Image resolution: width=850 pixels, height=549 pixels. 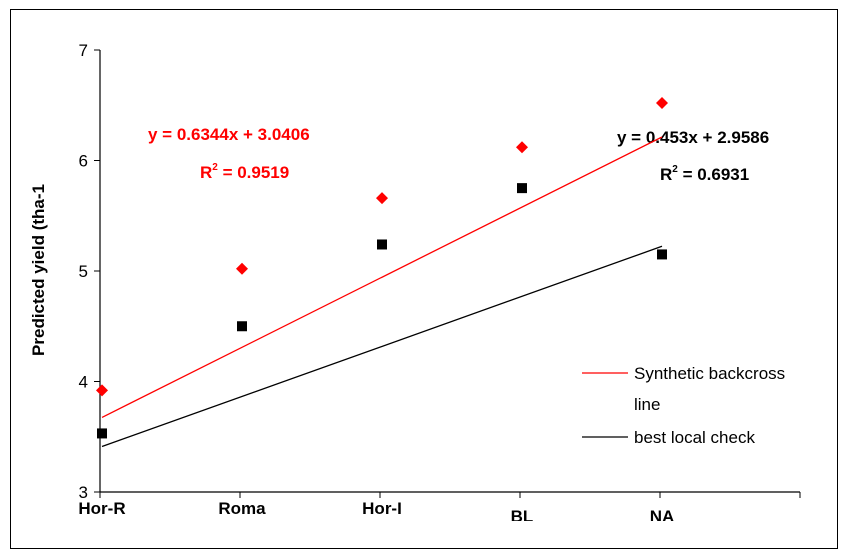 I want to click on legend-label-local-check: best local check, so click(x=694, y=437).